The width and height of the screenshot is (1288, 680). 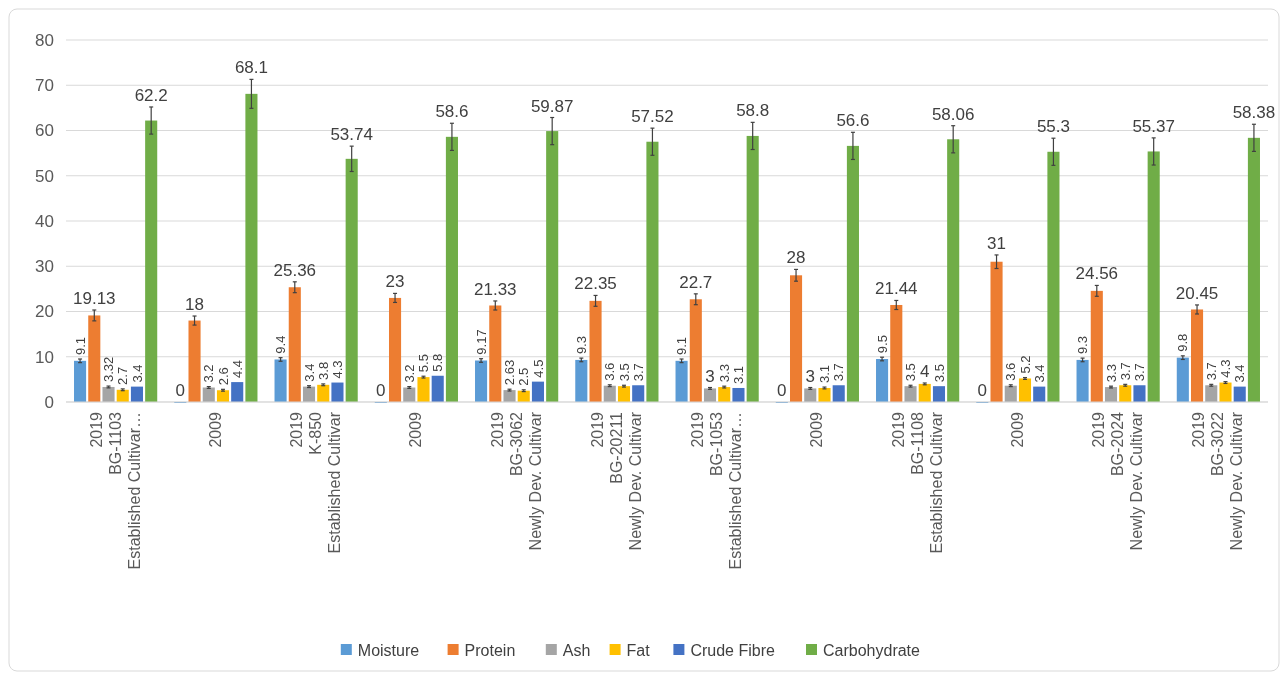 What do you see at coordinates (109, 369) in the screenshot?
I see `data-label: 3.32` at bounding box center [109, 369].